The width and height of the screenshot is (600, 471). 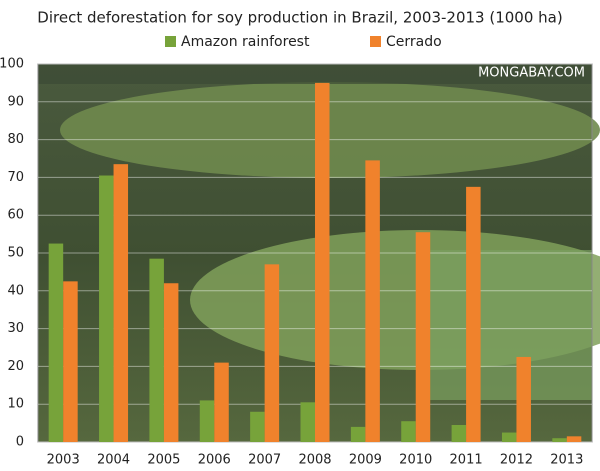 What do you see at coordinates (245, 42) in the screenshot?
I see `legend-label: Amazon rainforest` at bounding box center [245, 42].